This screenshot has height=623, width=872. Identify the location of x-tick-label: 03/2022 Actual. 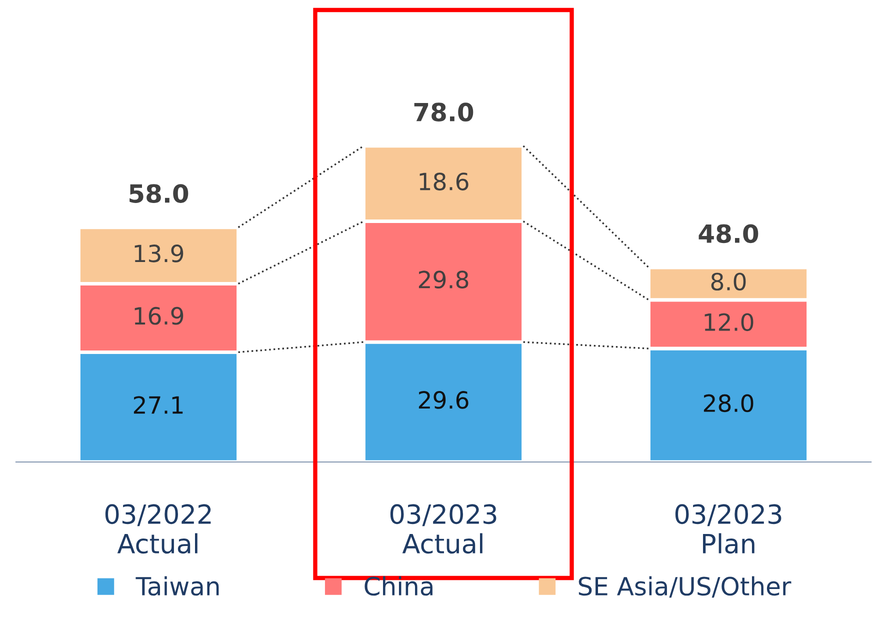
(158, 529).